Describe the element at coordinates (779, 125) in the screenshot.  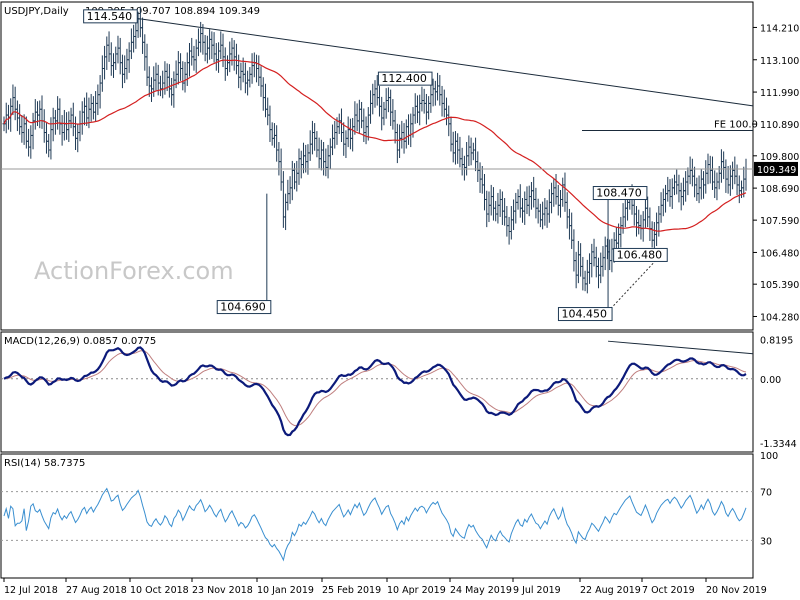
I see `price-tick-label: 110.890` at that location.